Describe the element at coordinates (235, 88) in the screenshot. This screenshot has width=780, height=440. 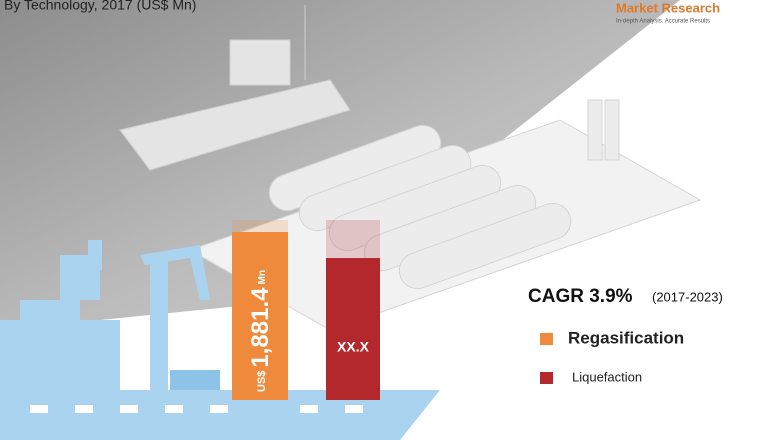
I see `ship-illustration` at that location.